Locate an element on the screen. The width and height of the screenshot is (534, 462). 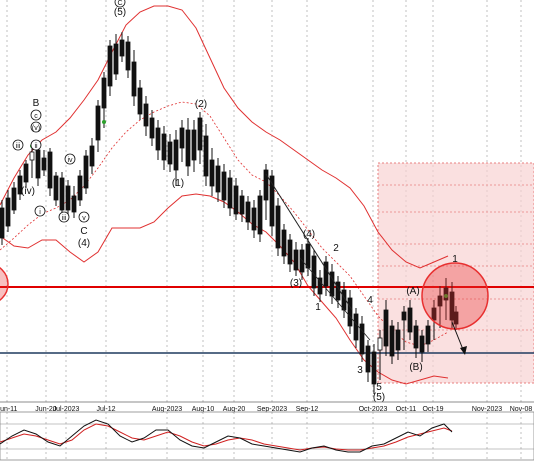
wave-label: 5 is located at coordinates (379, 387).